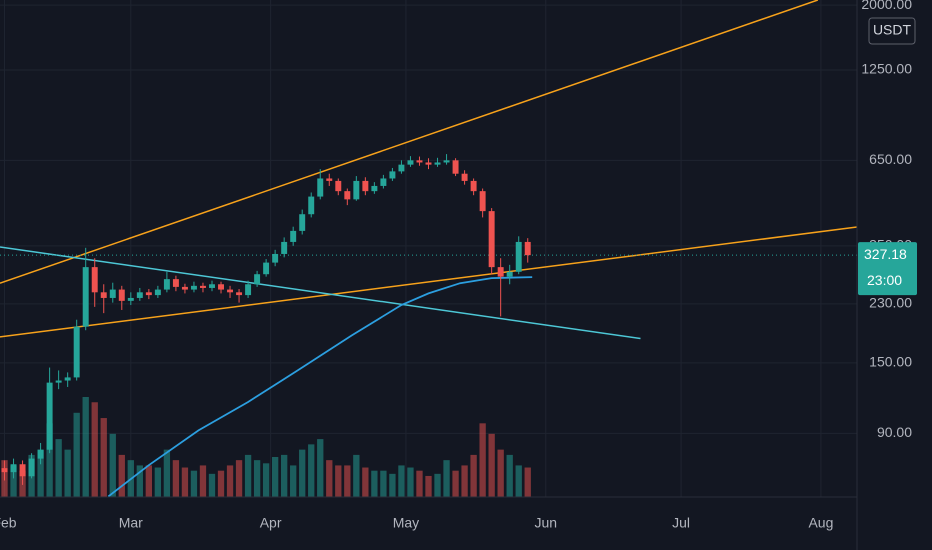 The height and width of the screenshot is (550, 932). What do you see at coordinates (8, 523) in the screenshot?
I see `x-tick-label: Feb` at bounding box center [8, 523].